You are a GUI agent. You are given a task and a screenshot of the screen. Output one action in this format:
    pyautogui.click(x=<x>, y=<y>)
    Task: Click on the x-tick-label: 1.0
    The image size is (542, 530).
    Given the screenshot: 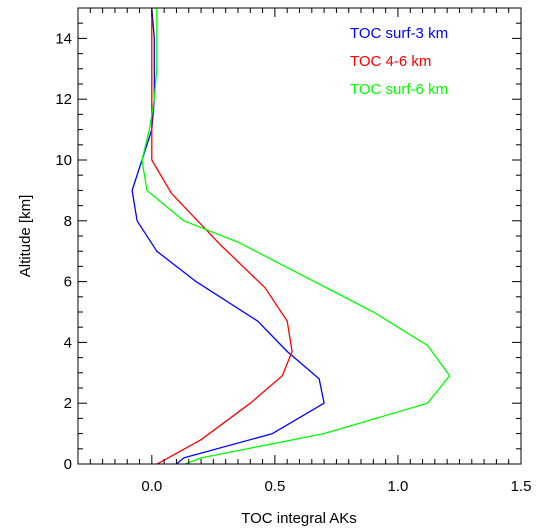 What is the action you would take?
    pyautogui.click(x=398, y=486)
    